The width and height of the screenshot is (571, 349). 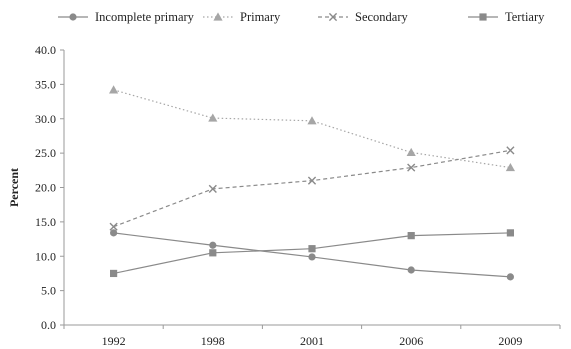 What do you see at coordinates (145, 17) in the screenshot?
I see `legend-label: Incomplete primary` at bounding box center [145, 17].